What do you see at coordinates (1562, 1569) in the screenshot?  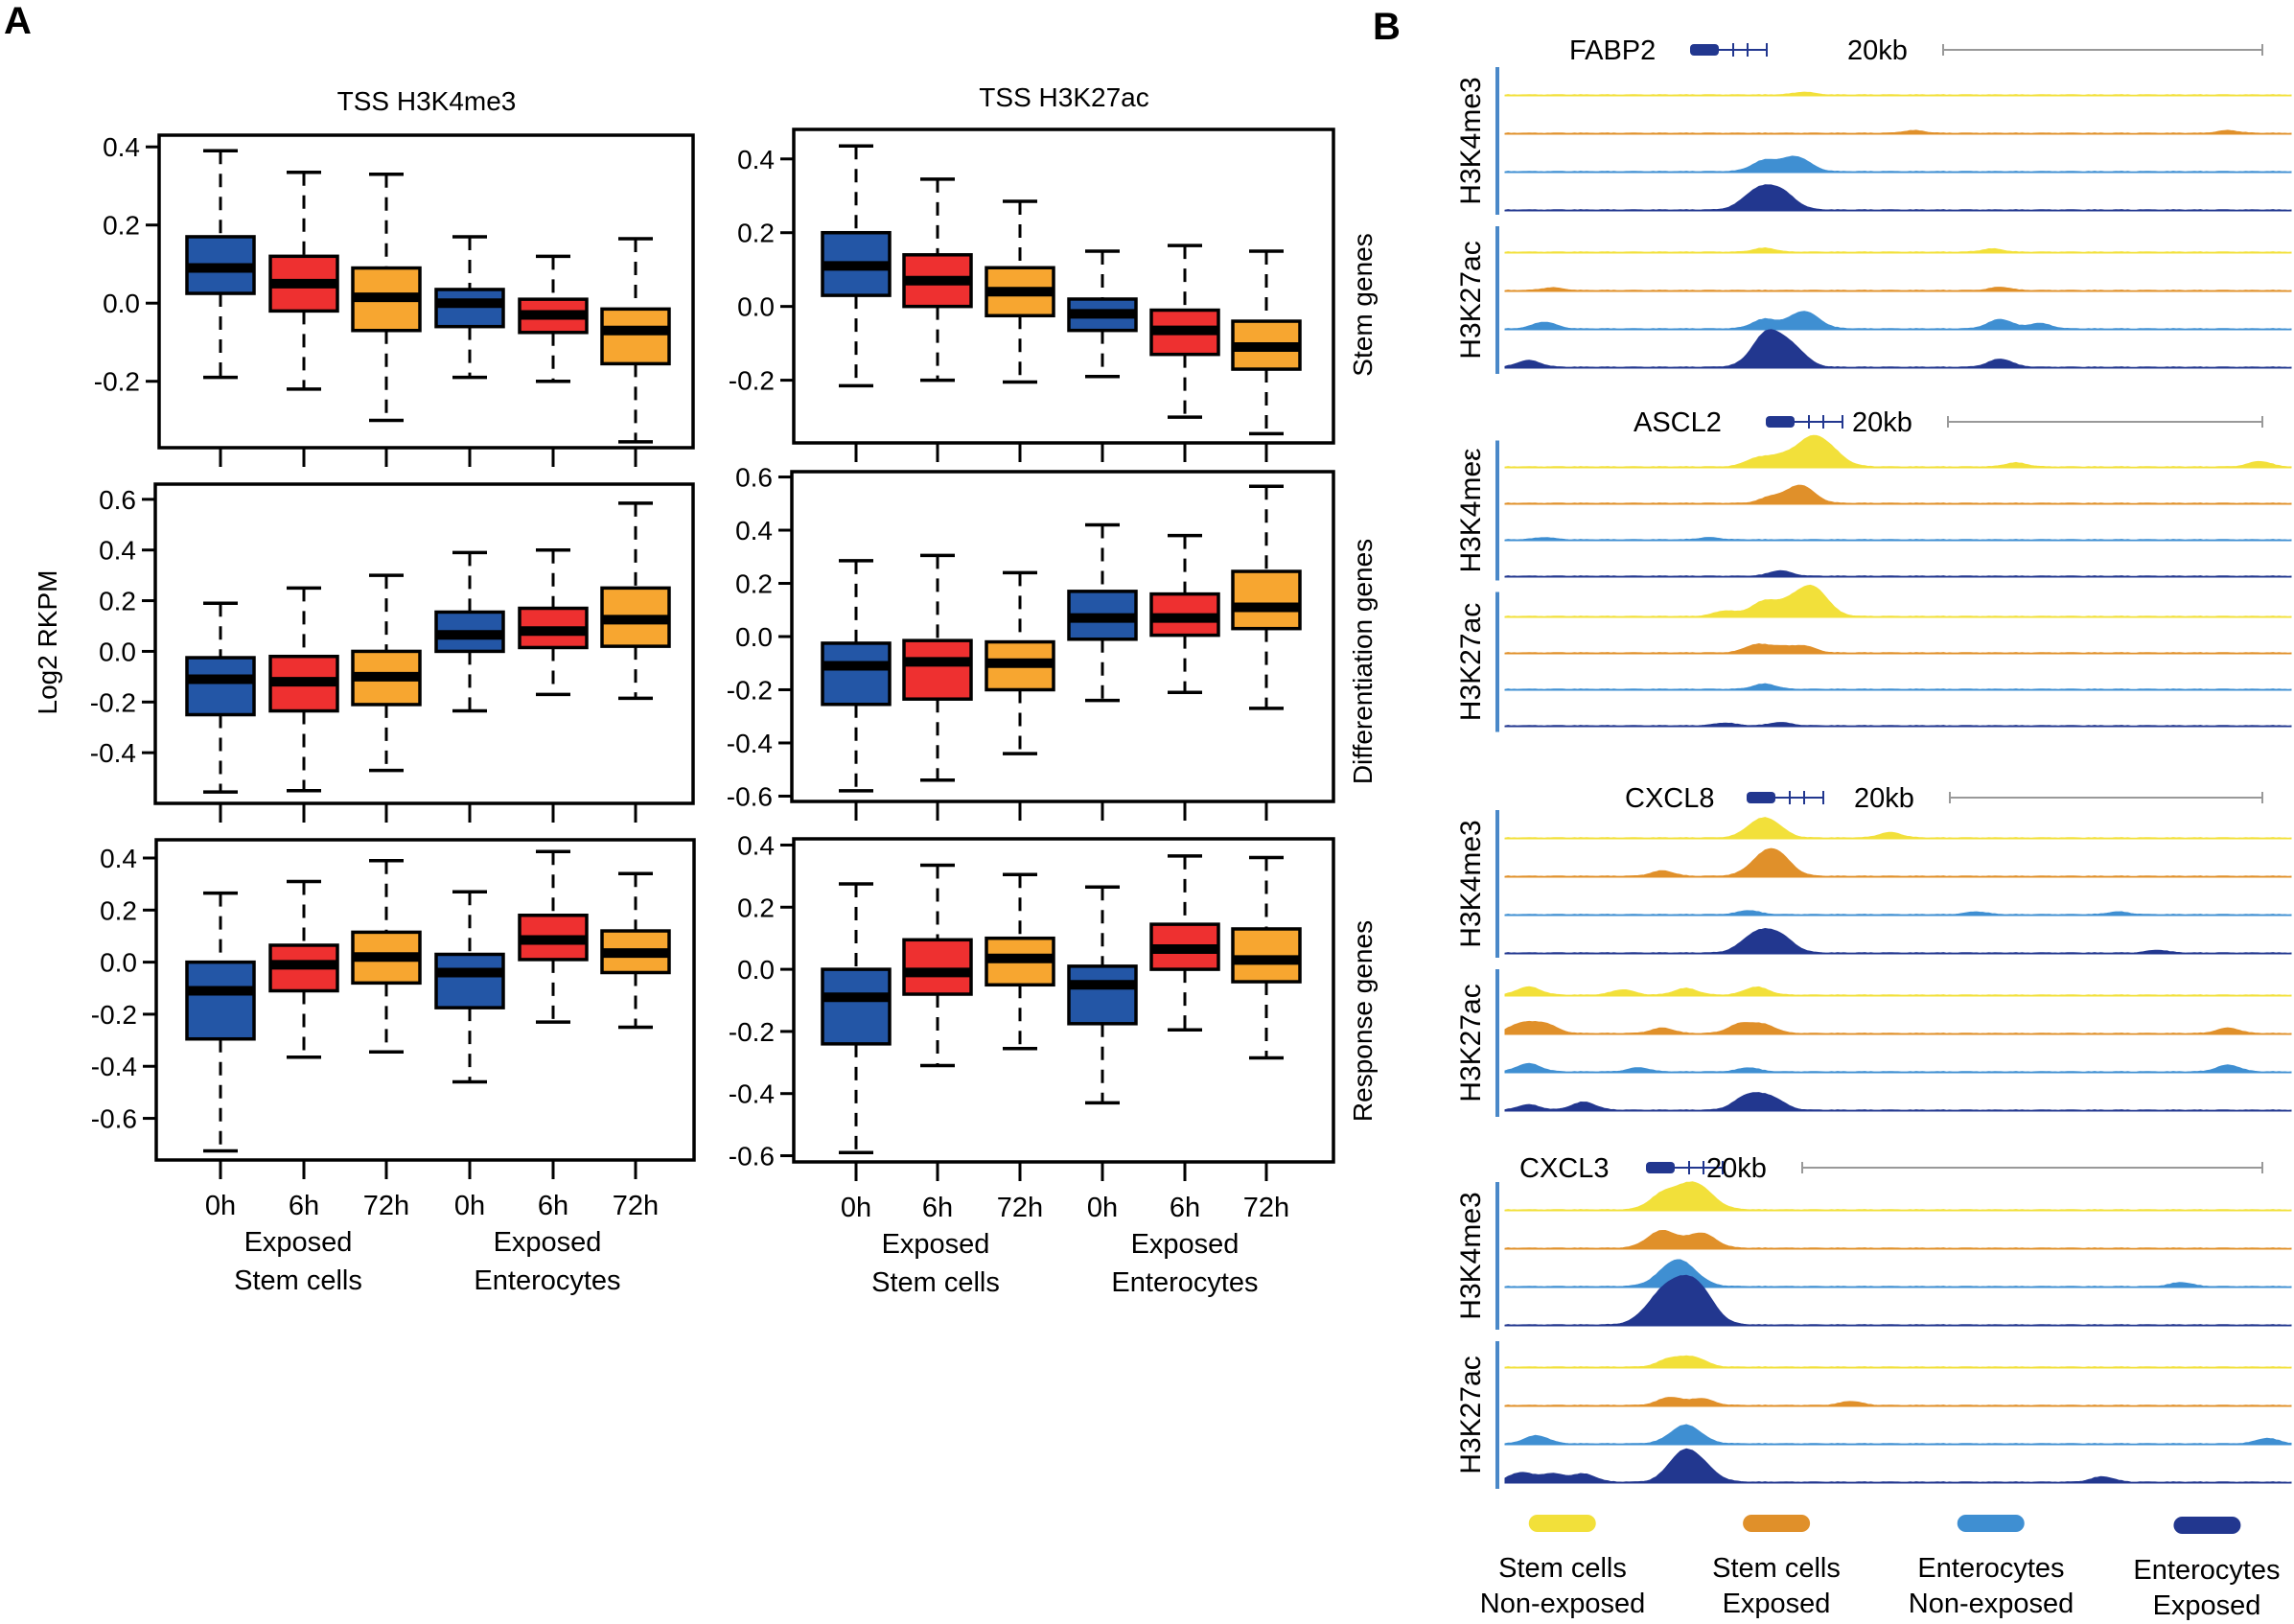 I see `legend-item: Stem cells Non-exposed` at bounding box center [1562, 1569].